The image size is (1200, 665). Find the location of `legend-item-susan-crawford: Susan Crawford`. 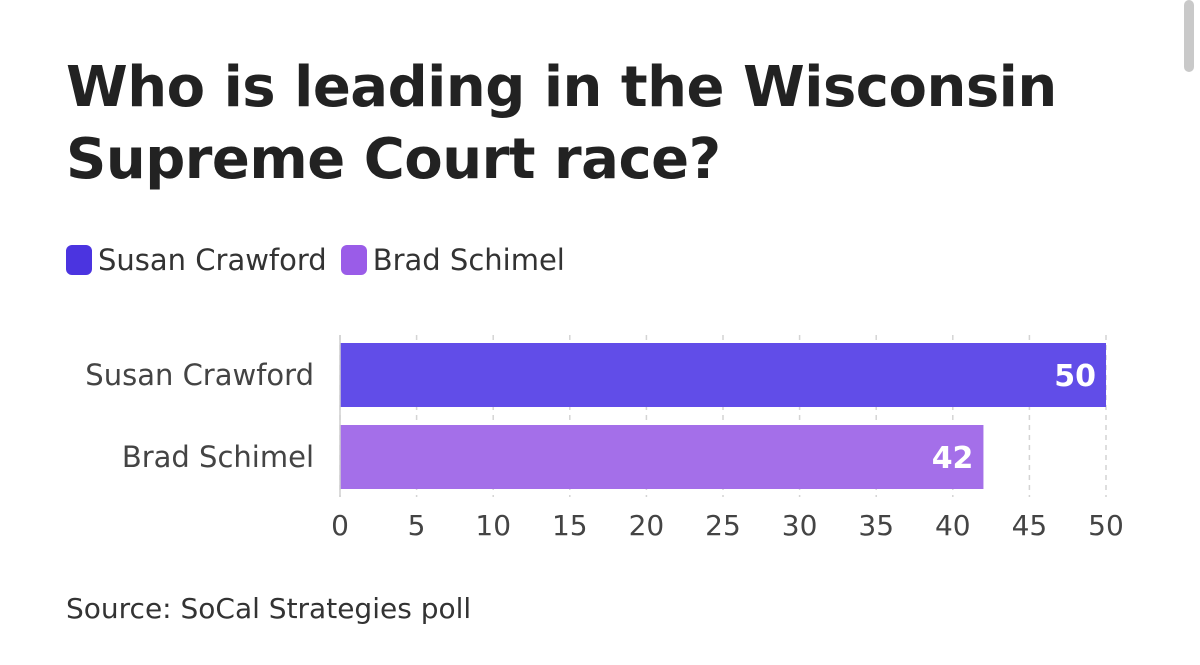

legend-item-susan-crawford: Susan Crawford is located at coordinates (196, 260).